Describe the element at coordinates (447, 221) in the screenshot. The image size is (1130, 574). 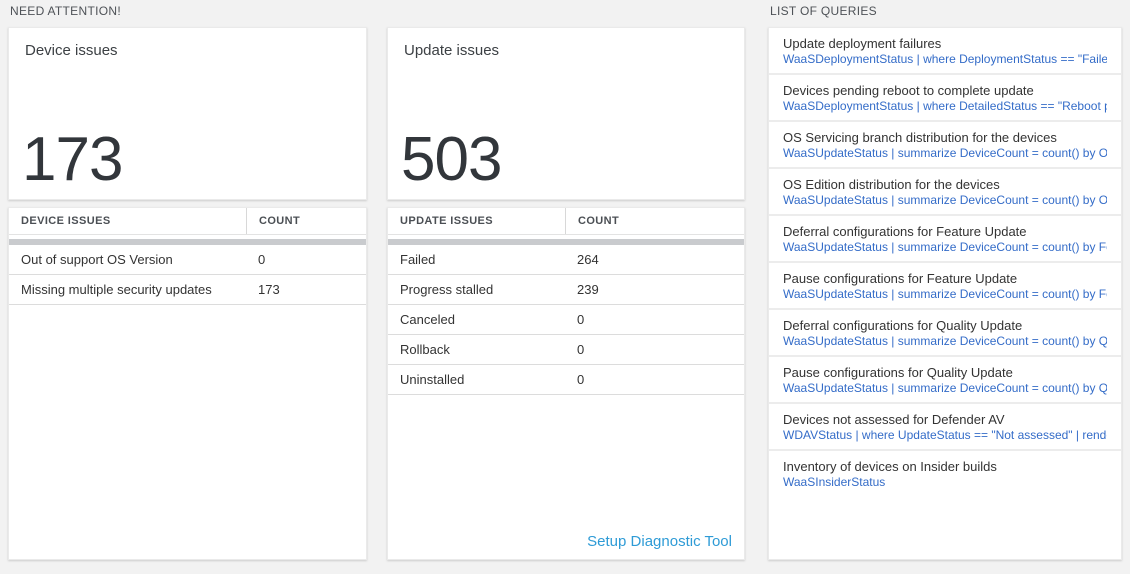
I see `update-table-header-issues: UPDATE ISSUES` at that location.